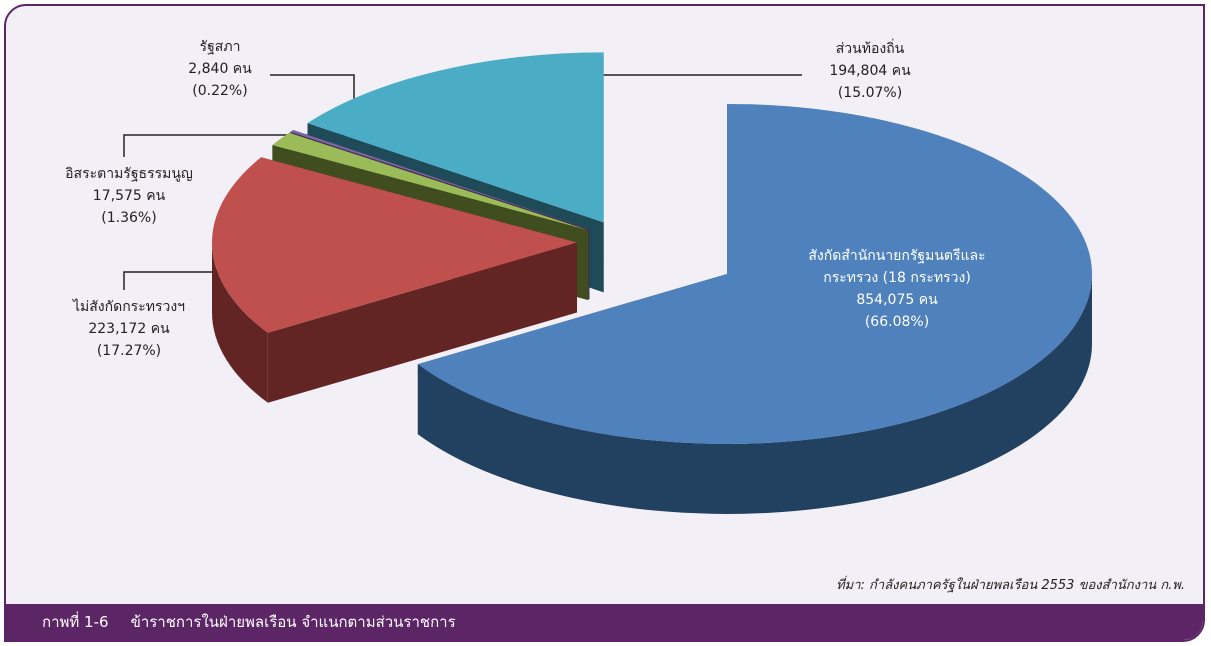 The width and height of the screenshot is (1211, 646). What do you see at coordinates (220, 91) in the screenshot?
I see `value-label: (0.22%)` at bounding box center [220, 91].